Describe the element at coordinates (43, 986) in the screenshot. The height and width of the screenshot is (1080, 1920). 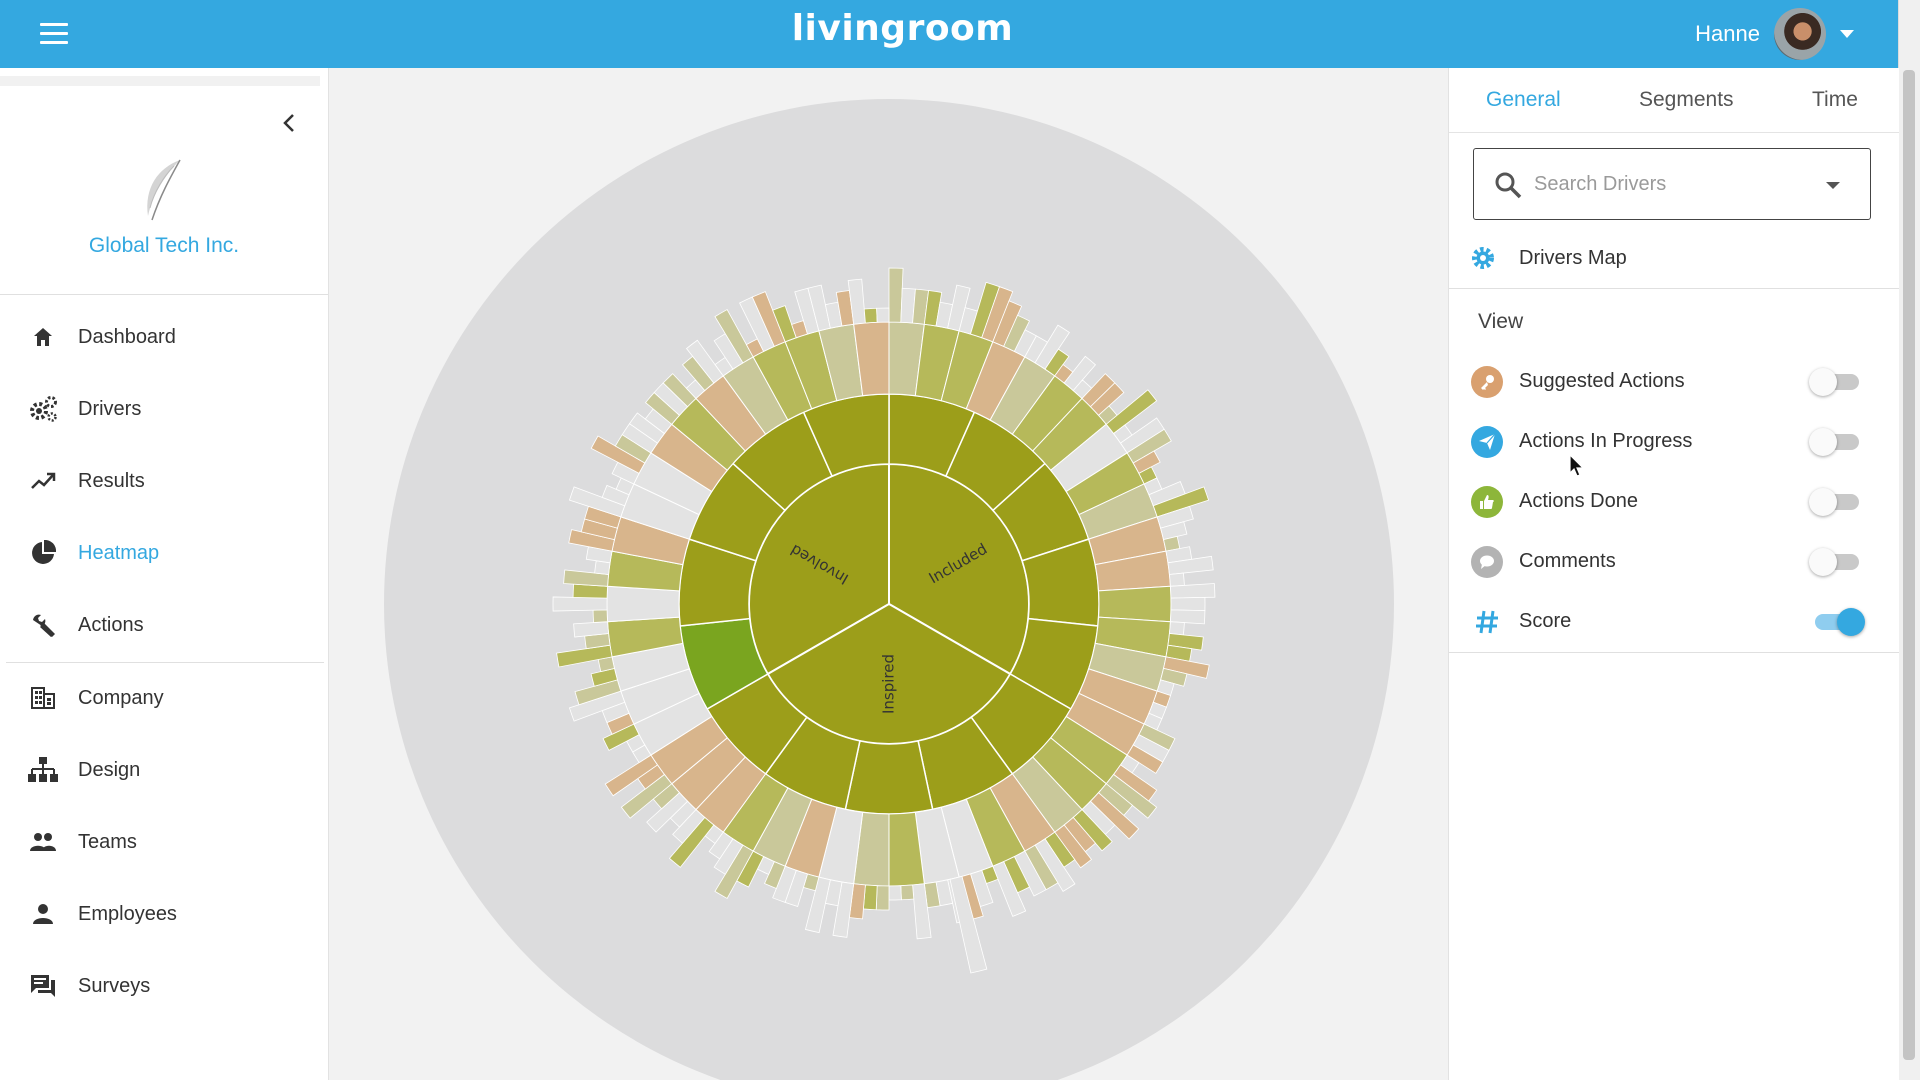
I see `chat-icon` at that location.